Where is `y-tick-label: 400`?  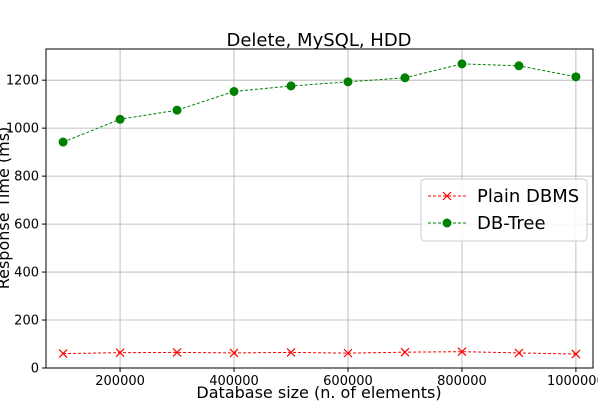 y-tick-label: 400 is located at coordinates (26, 273).